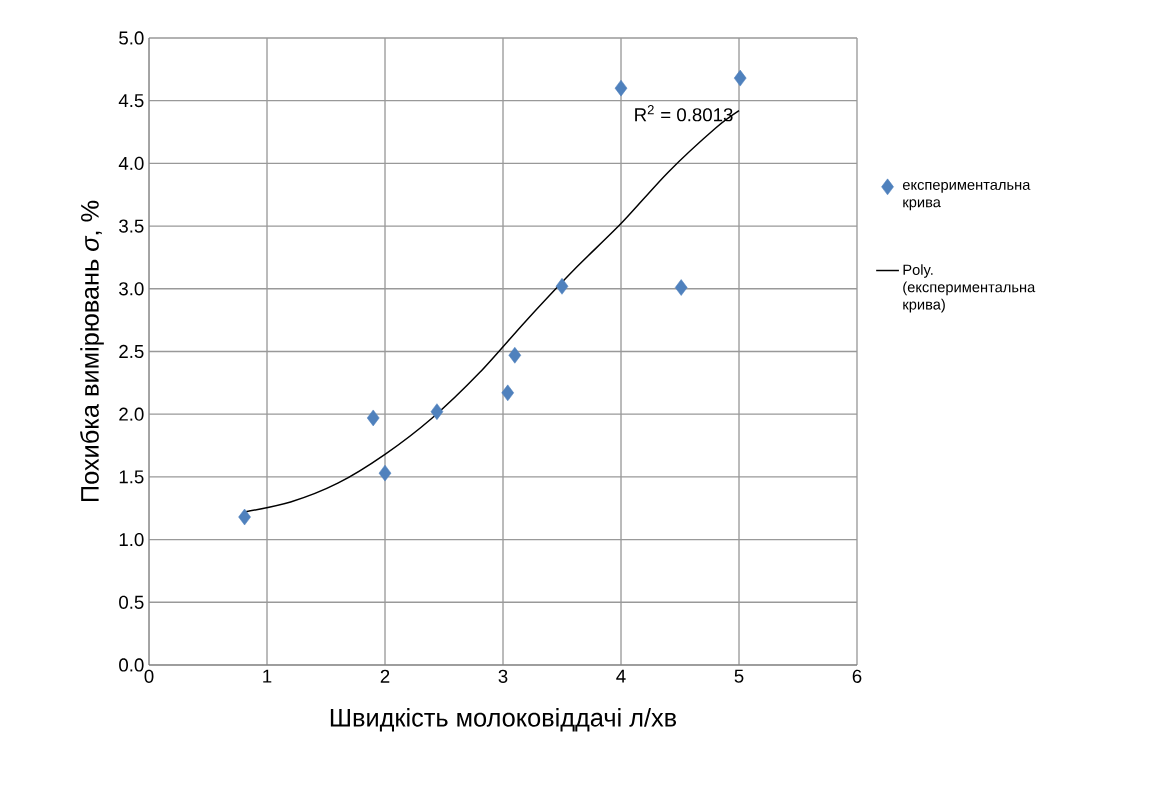 The height and width of the screenshot is (809, 1163). I want to click on x-tick-label: 4, so click(621, 676).